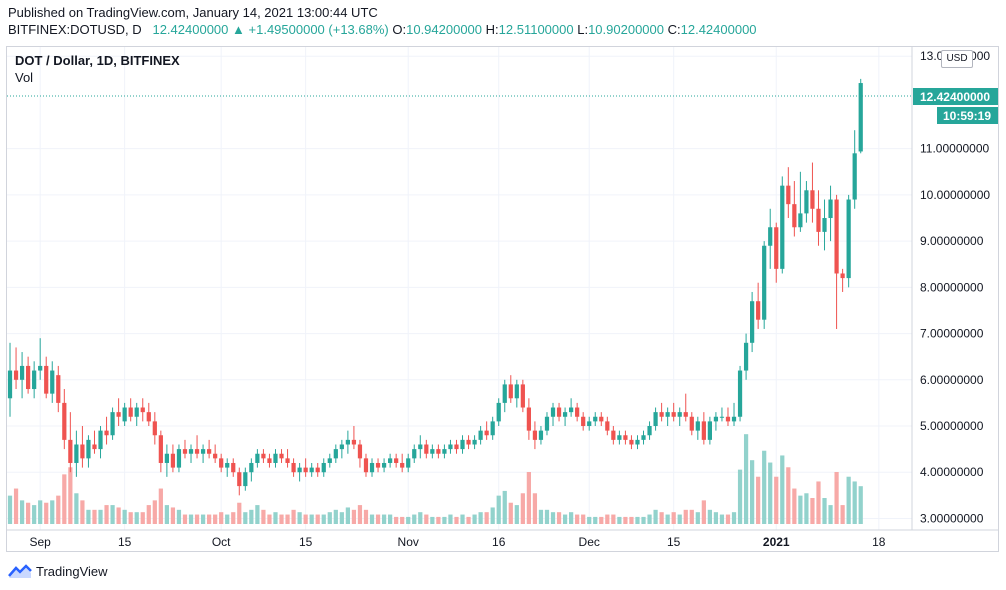  What do you see at coordinates (718, 29) in the screenshot?
I see `close-value: 12.42400000` at bounding box center [718, 29].